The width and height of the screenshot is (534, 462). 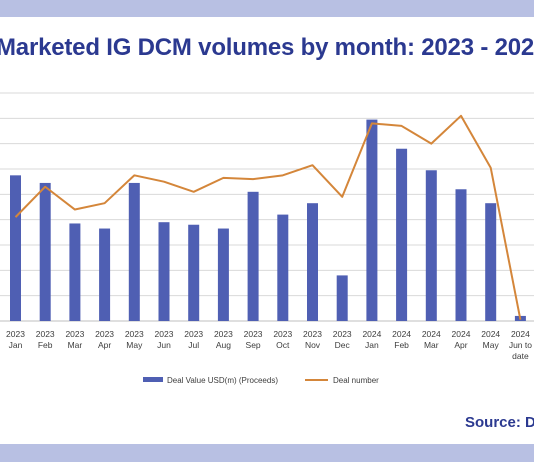 I want to click on x-tick-label: 2023 Sep, so click(x=253, y=339).